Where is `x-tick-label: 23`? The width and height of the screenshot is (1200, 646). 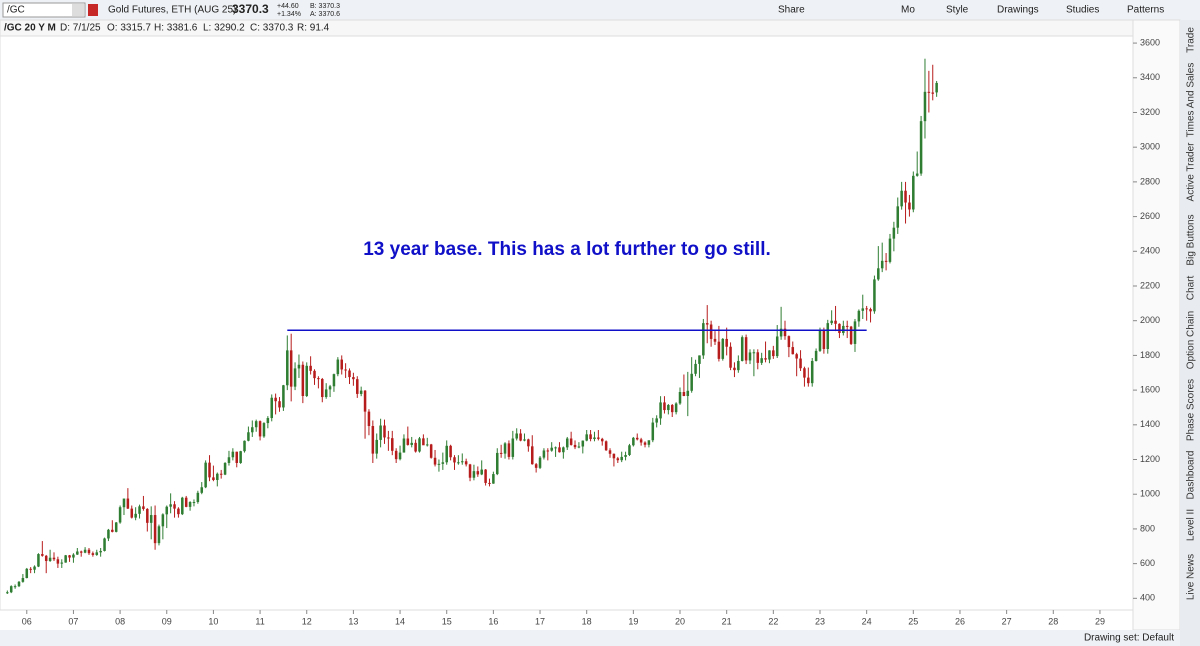 x-tick-label: 23 is located at coordinates (820, 621).